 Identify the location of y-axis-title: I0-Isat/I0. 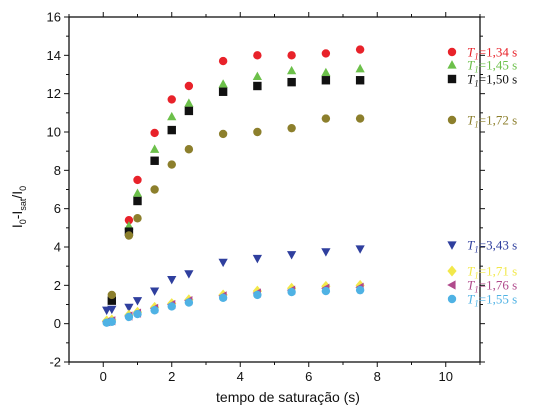
(18, 207).